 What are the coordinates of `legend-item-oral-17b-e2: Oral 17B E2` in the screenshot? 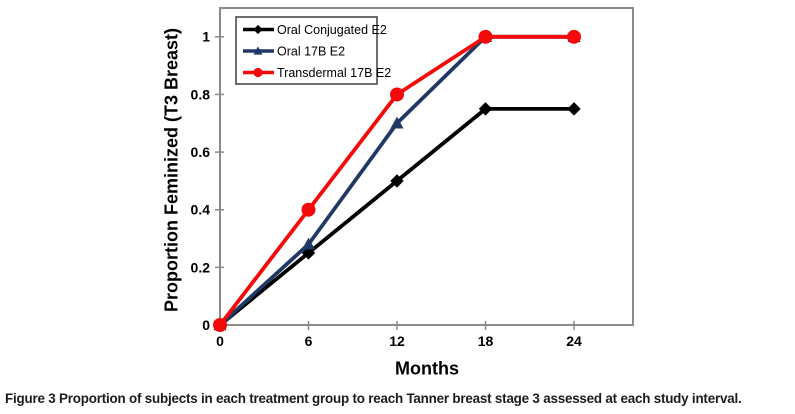 It's located at (294, 51).